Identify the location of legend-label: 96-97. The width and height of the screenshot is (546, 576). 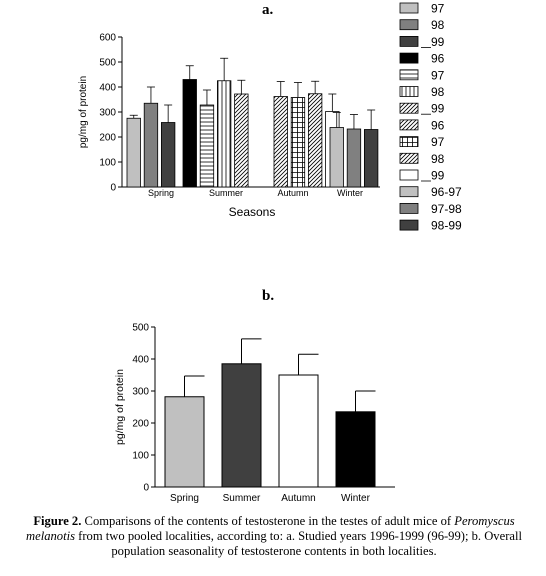
(446, 192).